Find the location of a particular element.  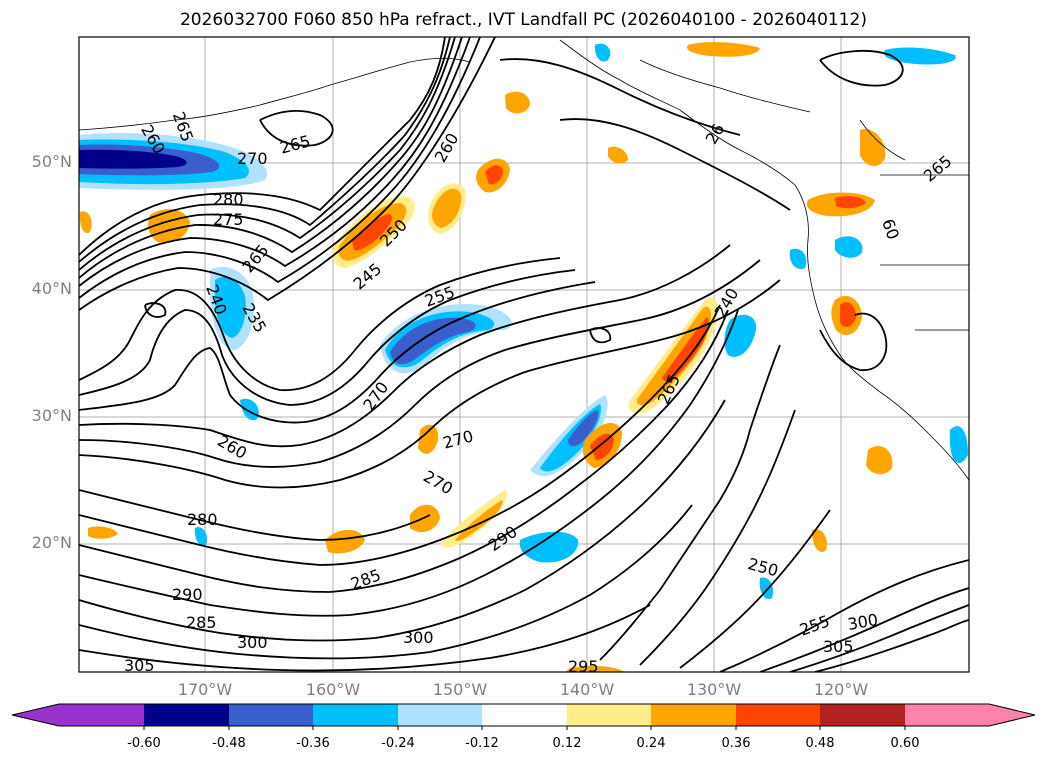

lon-label: 160°W is located at coordinates (333, 689).